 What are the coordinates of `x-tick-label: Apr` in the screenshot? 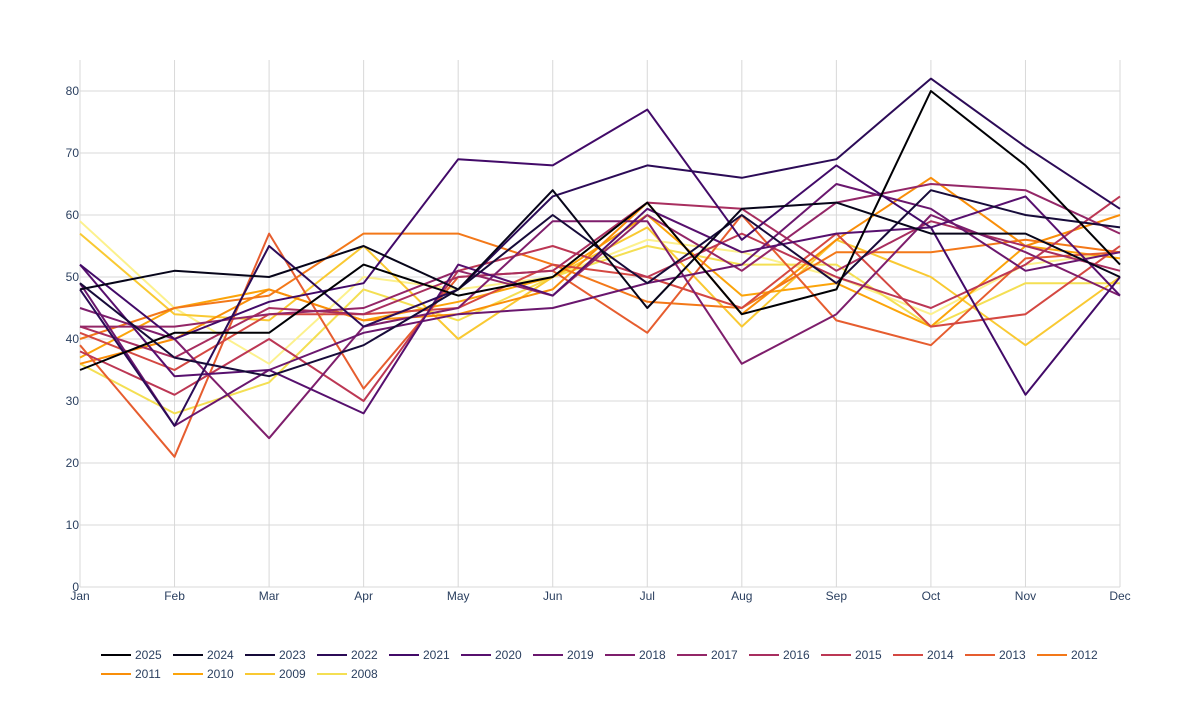 It's located at (363, 596).